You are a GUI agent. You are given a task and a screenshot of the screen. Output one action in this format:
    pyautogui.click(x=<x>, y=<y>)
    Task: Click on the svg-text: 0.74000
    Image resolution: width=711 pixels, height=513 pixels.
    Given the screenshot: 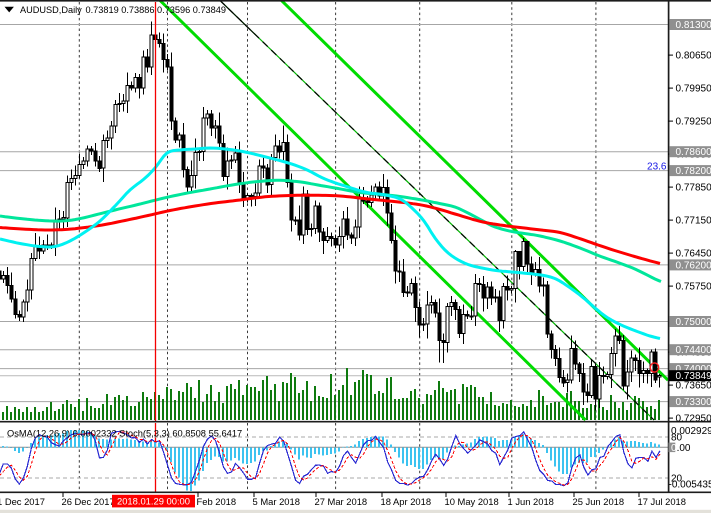 What is the action you would take?
    pyautogui.click(x=693, y=369)
    